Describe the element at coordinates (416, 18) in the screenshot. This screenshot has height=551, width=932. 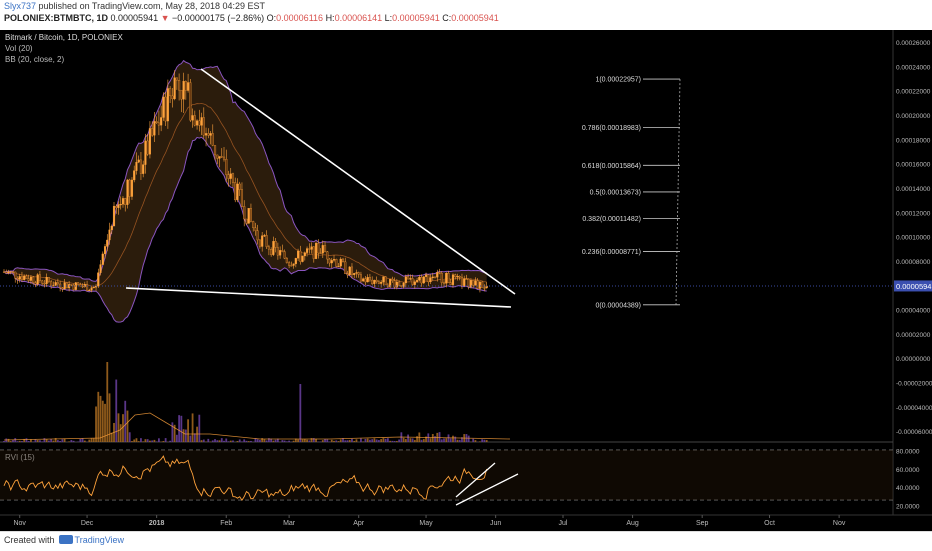
I see `ohlc-low: 0.00005941` at that location.